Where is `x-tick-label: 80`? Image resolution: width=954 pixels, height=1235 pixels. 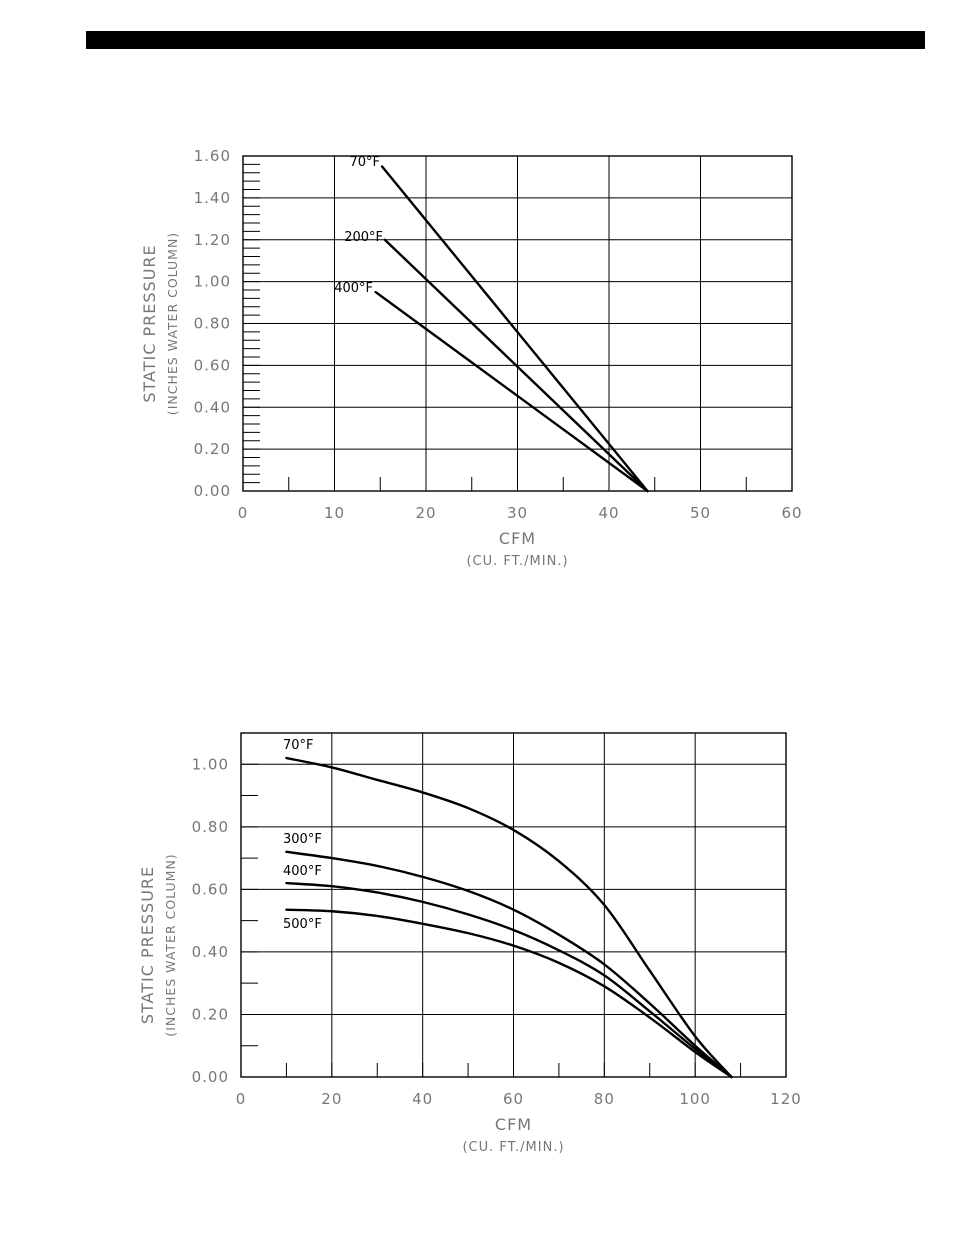
x-tick-label: 80 is located at coordinates (604, 1099).